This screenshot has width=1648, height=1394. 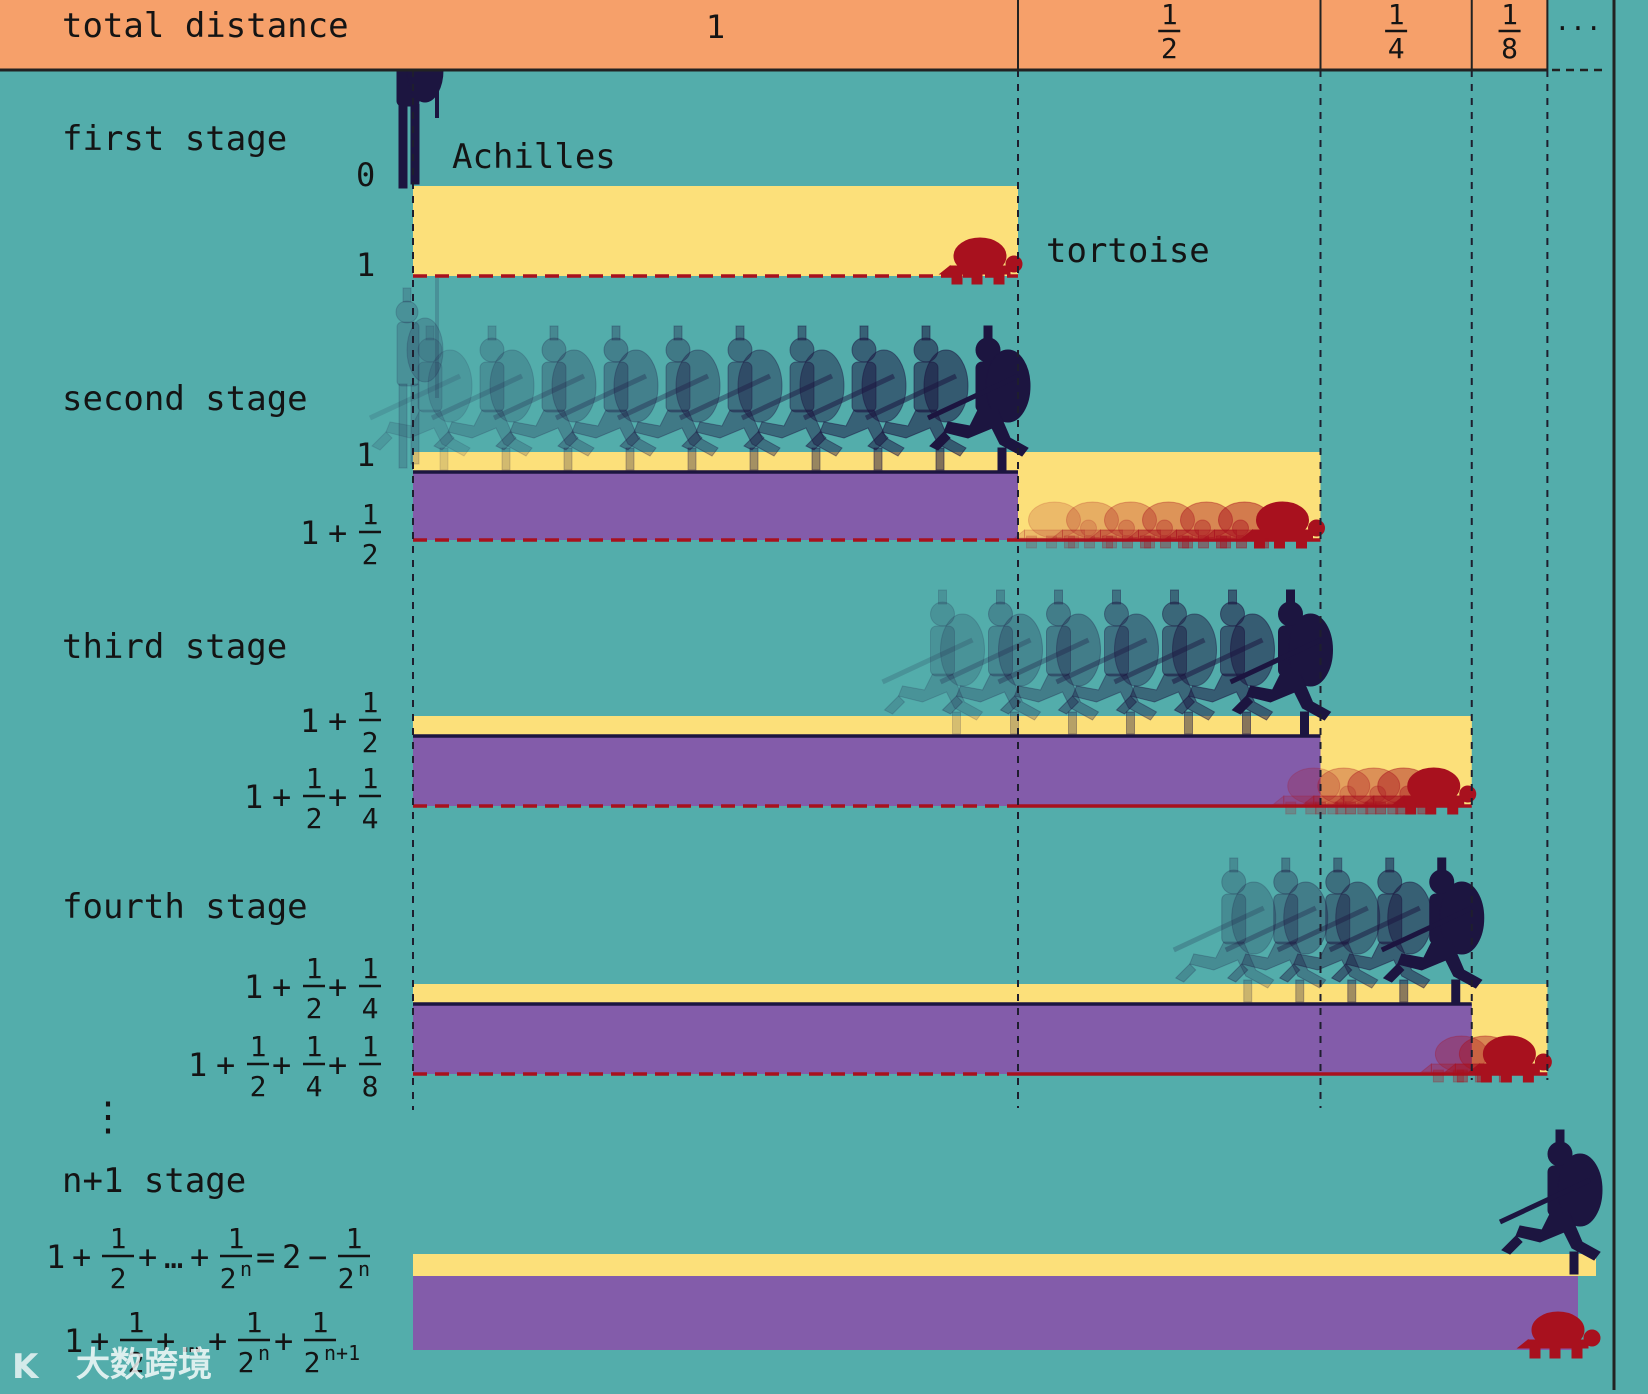 I want to click on header-fraction-denominator: 2, so click(x=1169, y=48).